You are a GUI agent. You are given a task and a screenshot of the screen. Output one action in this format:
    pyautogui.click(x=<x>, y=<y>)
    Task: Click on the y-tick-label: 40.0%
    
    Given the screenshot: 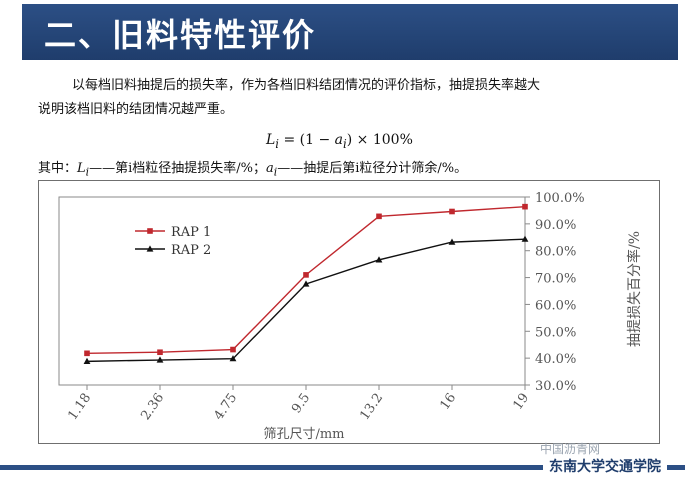 What is the action you would take?
    pyautogui.click(x=555, y=359)
    